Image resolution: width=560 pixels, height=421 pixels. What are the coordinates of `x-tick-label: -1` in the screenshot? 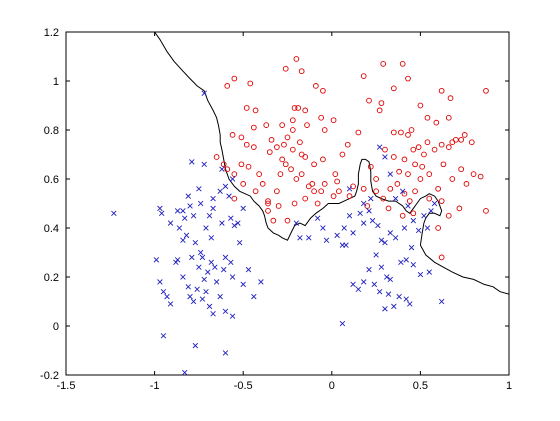 It's located at (155, 386).